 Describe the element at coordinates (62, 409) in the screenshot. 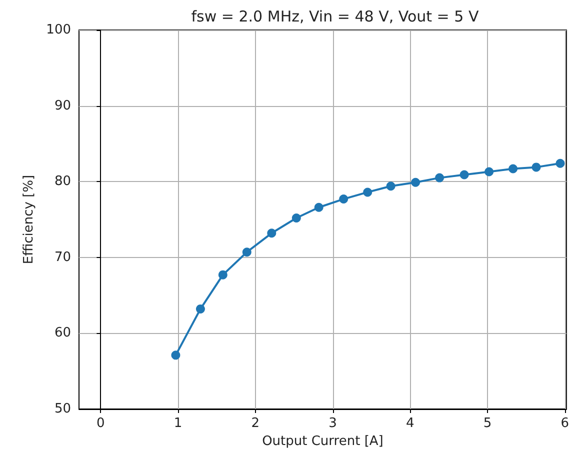

I see `y-tick-label: 50` at that location.